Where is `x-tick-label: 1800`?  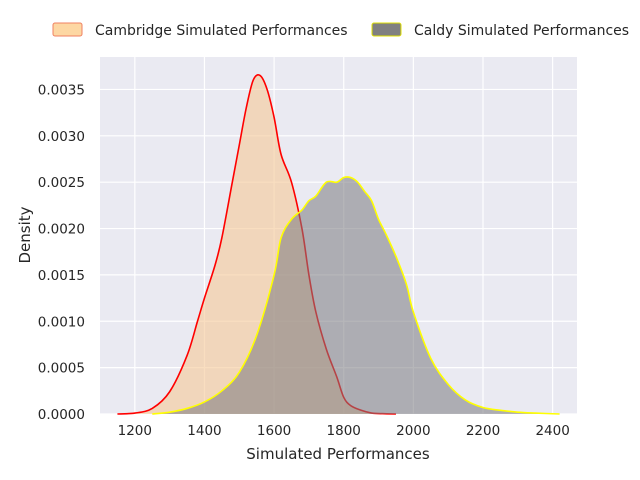
x-tick-label: 1800 is located at coordinates (344, 431).